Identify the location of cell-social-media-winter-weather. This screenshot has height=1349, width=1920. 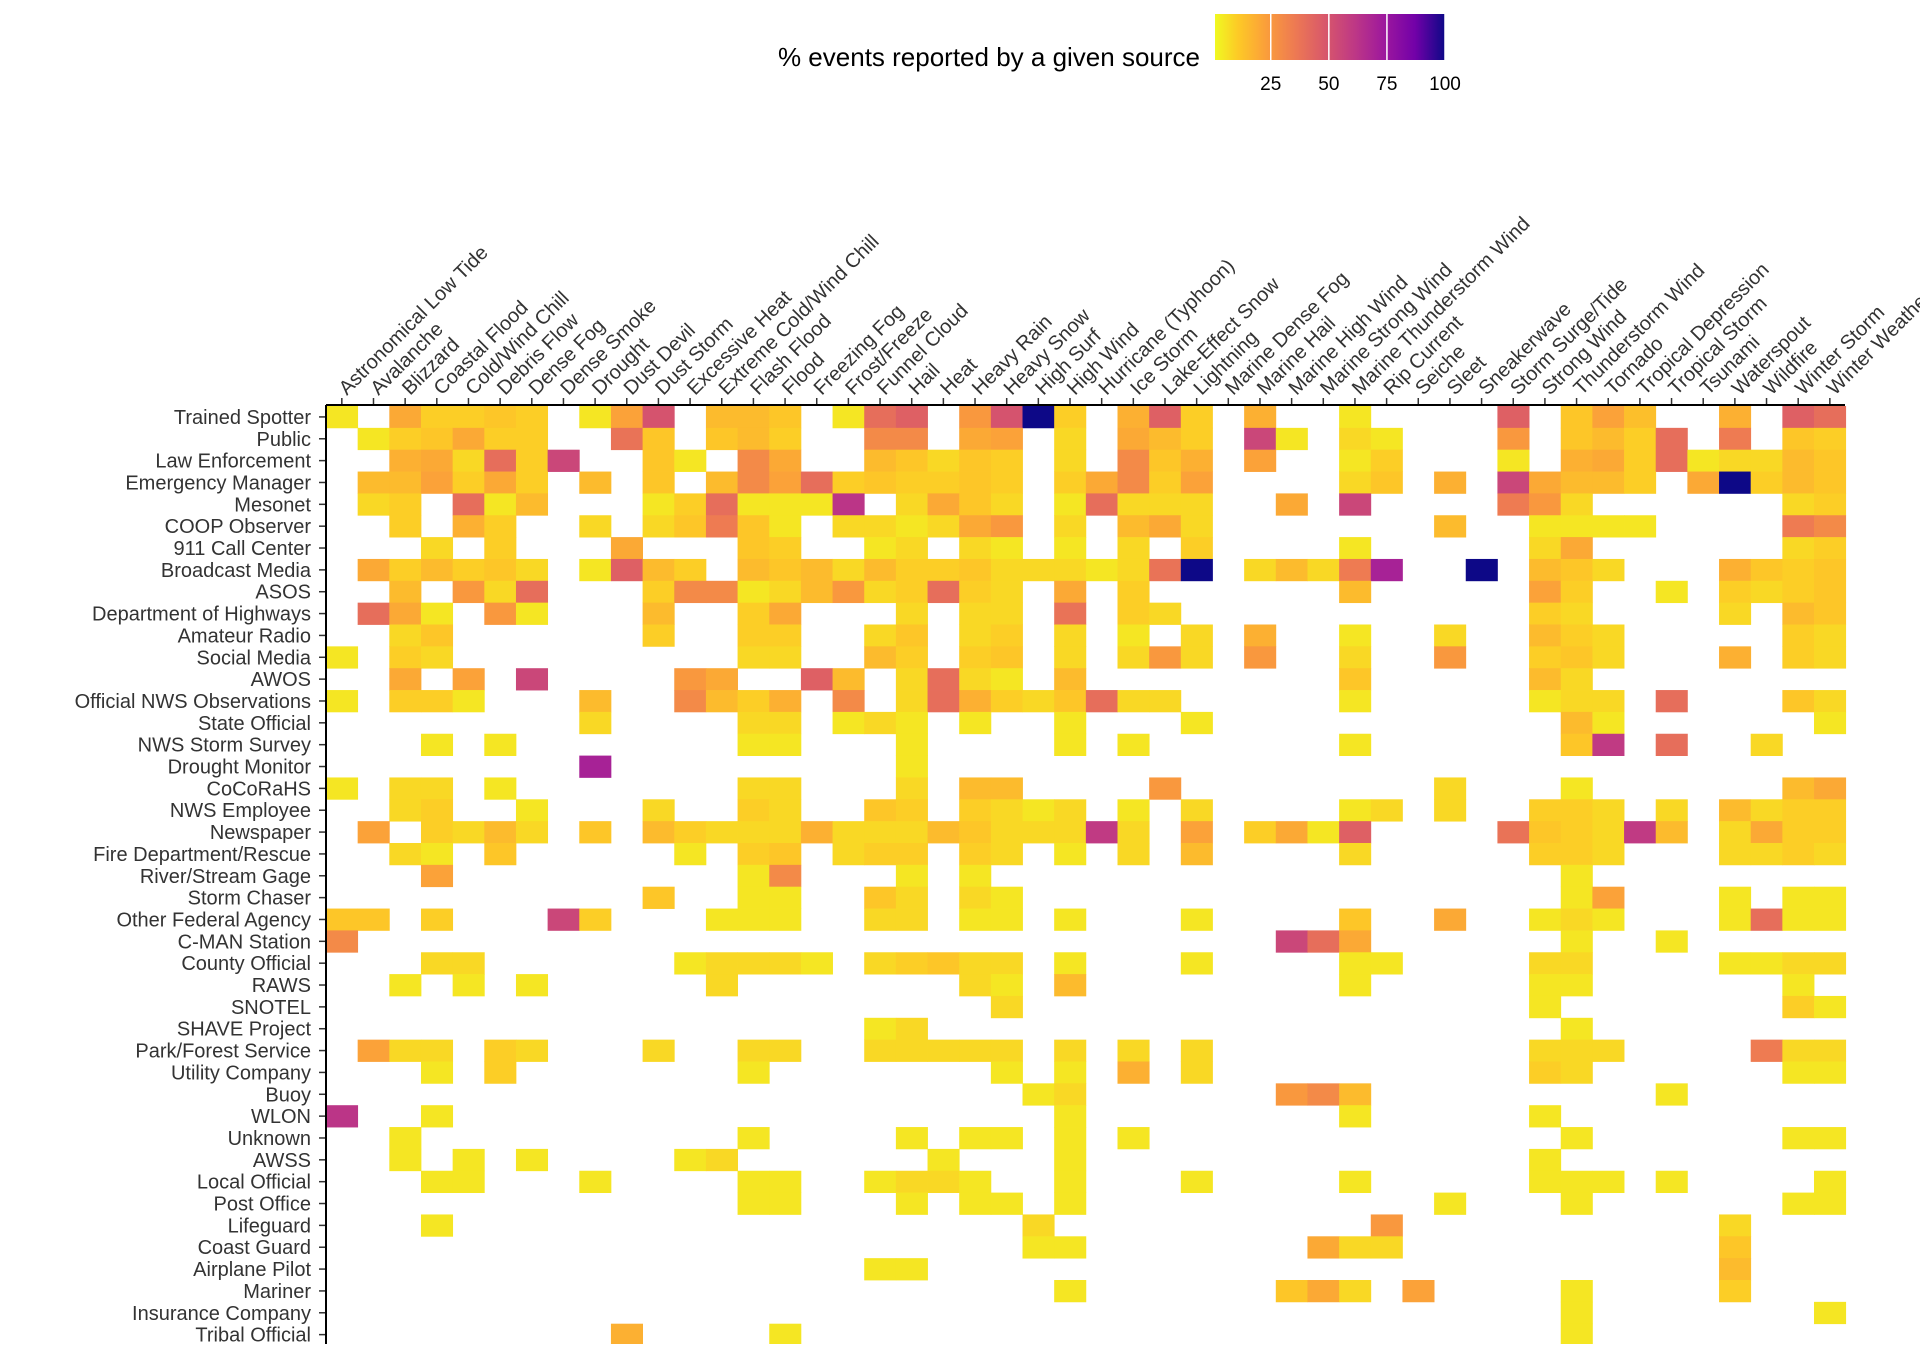
(1830, 657).